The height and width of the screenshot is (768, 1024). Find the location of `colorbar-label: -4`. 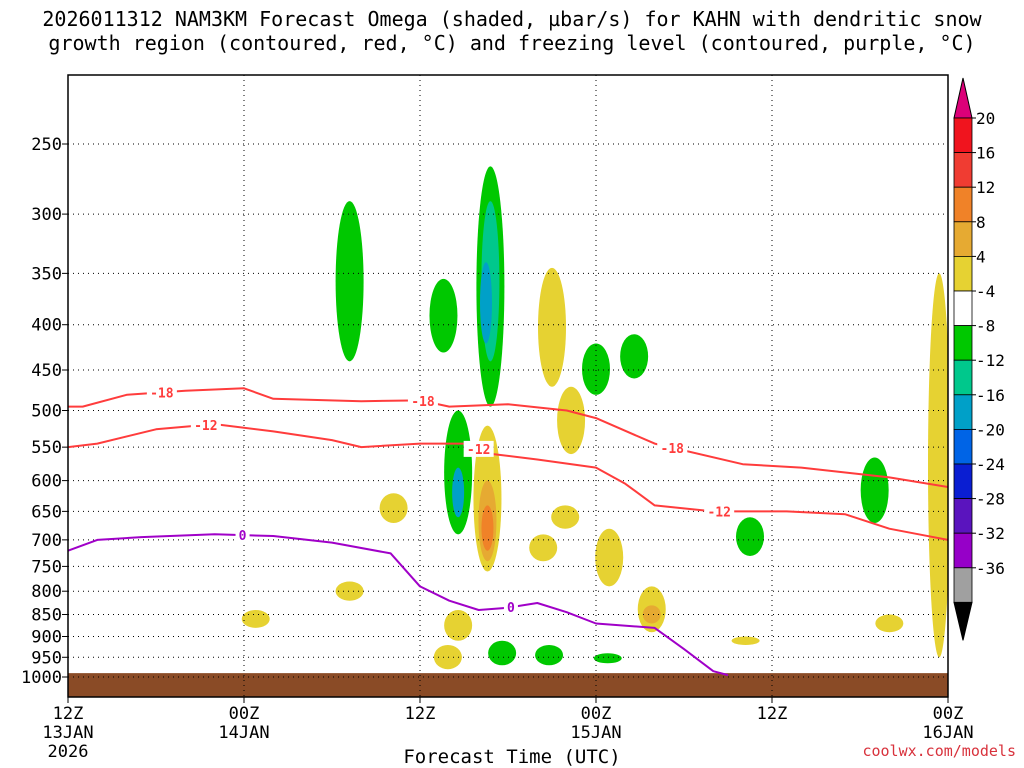

colorbar-label: -4 is located at coordinates (985, 291).